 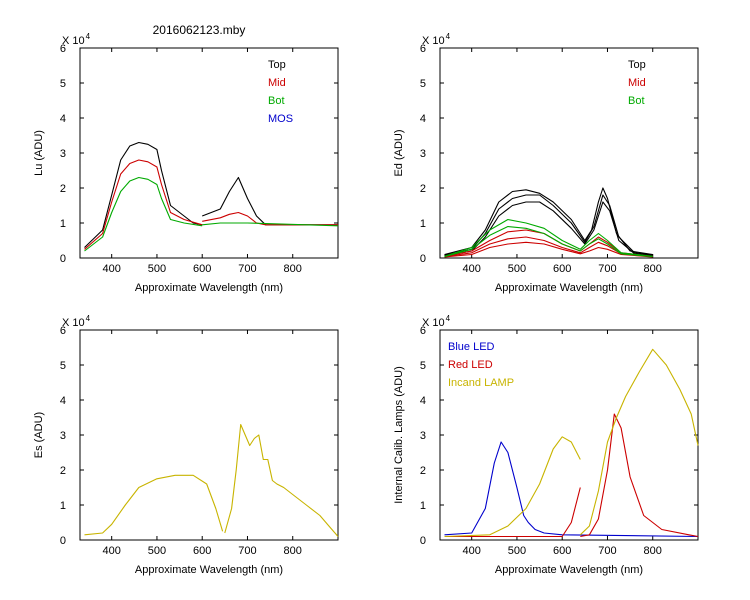 I want to click on legend-entry: Red LED, so click(x=470, y=365).